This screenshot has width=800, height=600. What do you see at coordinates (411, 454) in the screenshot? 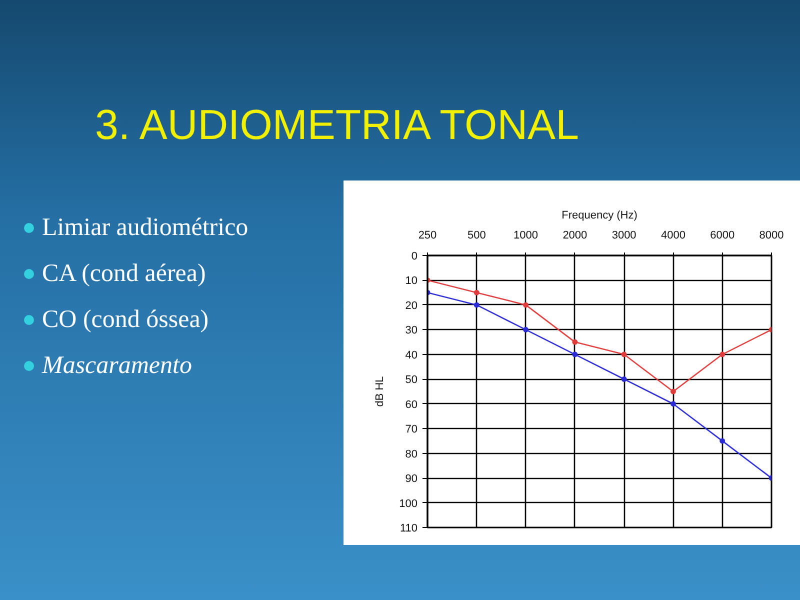
I see `y-tick-label: 80` at bounding box center [411, 454].